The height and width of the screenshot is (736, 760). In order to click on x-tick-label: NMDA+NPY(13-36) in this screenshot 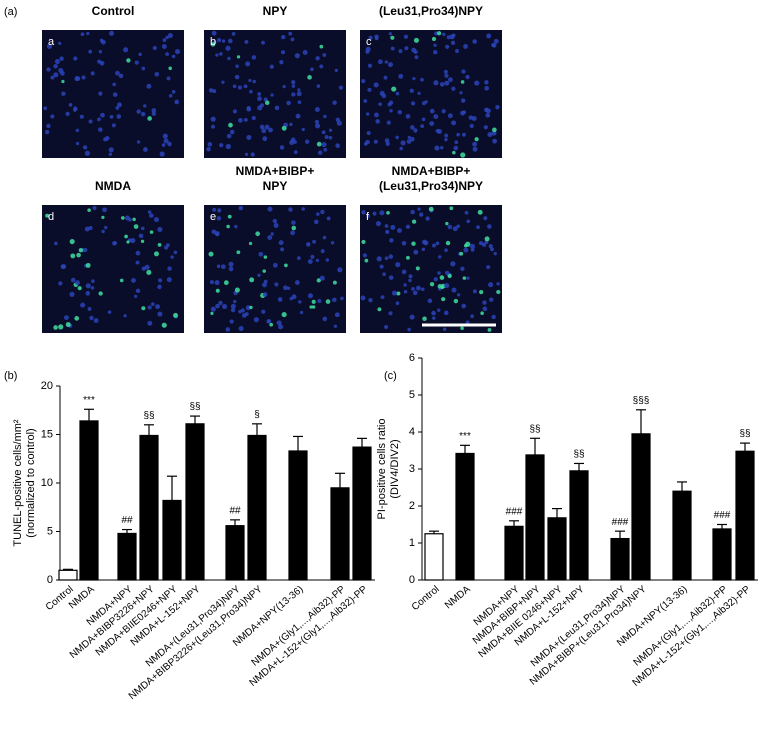, I will do `click(268, 616)`.